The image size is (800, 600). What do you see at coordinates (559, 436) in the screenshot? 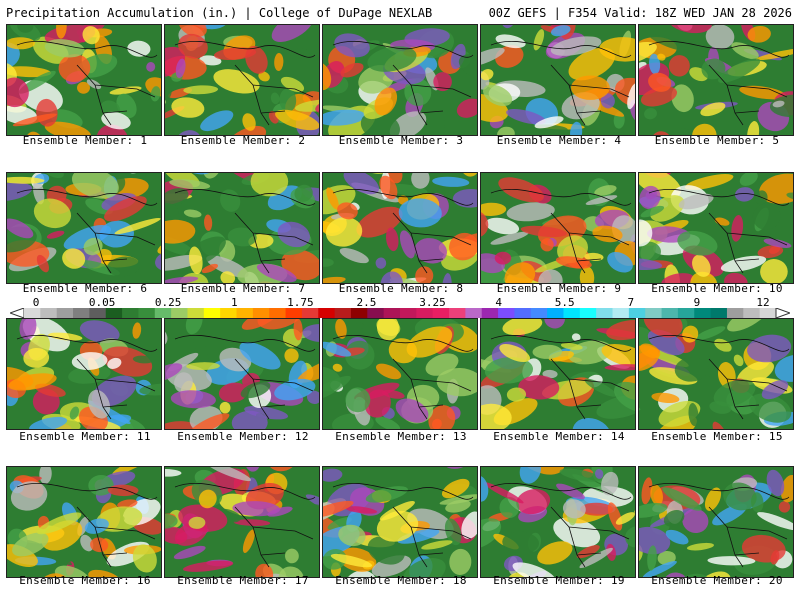
I see `ensemble-member-label: Ensemble Member: 14` at bounding box center [559, 436].